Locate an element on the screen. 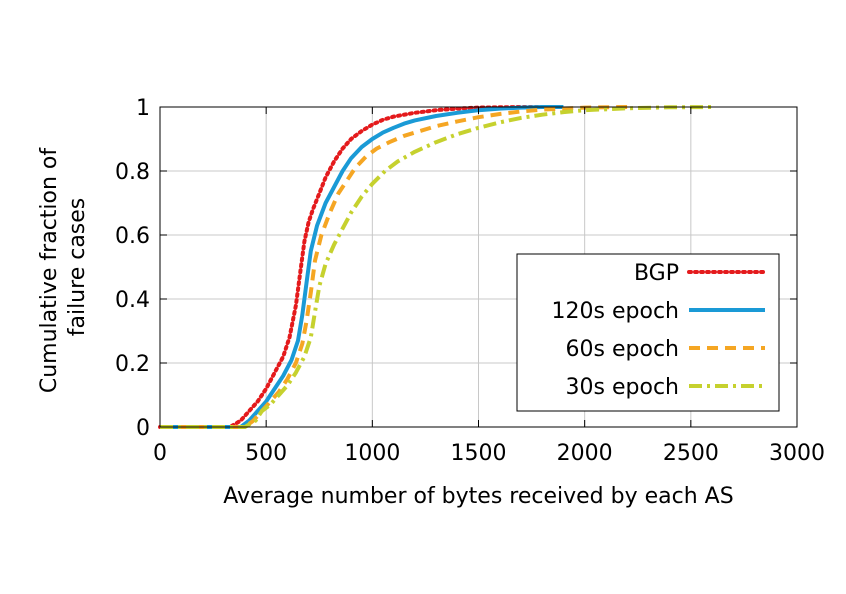  y-tick-label: 0 is located at coordinates (143, 428).